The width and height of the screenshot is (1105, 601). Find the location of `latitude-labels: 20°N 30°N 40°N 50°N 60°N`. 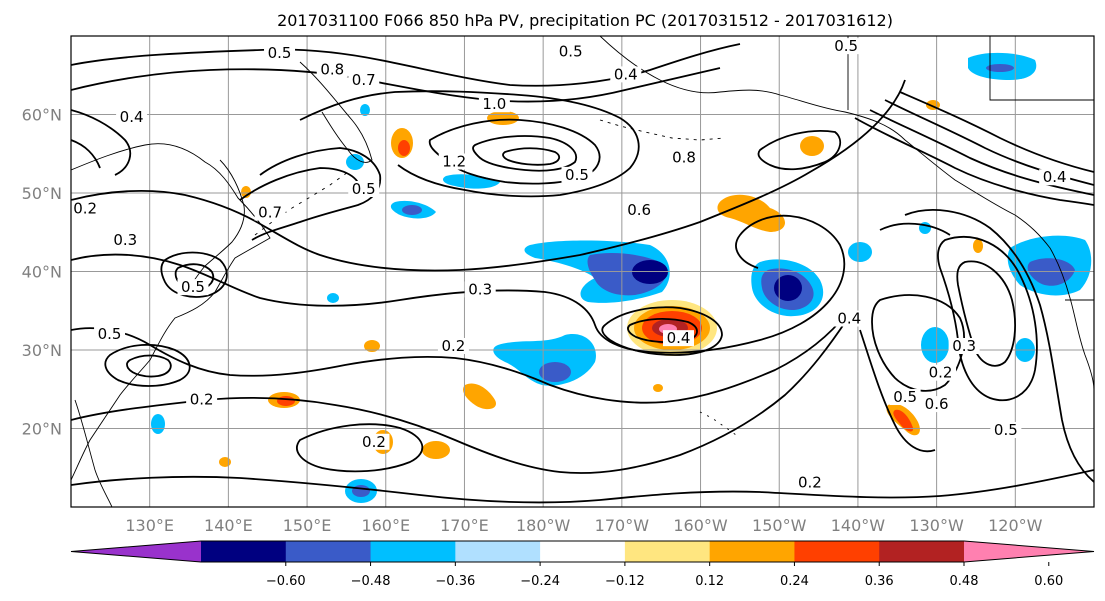

latitude-labels: 20°N 30°N 40°N 50°N 60°N is located at coordinates (42, 272).